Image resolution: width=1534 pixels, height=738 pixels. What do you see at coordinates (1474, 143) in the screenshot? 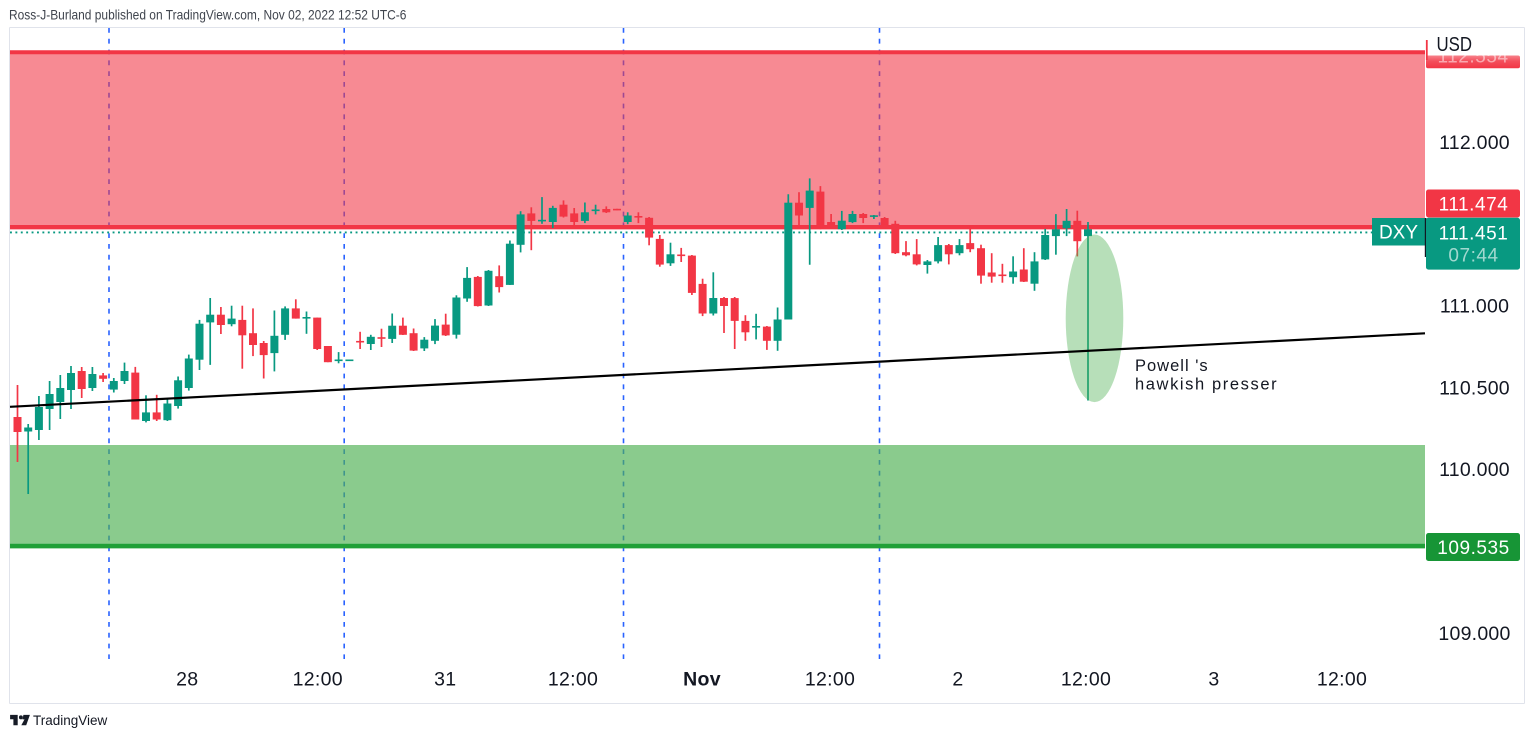
I see `svg-text: 112.000` at bounding box center [1474, 143].